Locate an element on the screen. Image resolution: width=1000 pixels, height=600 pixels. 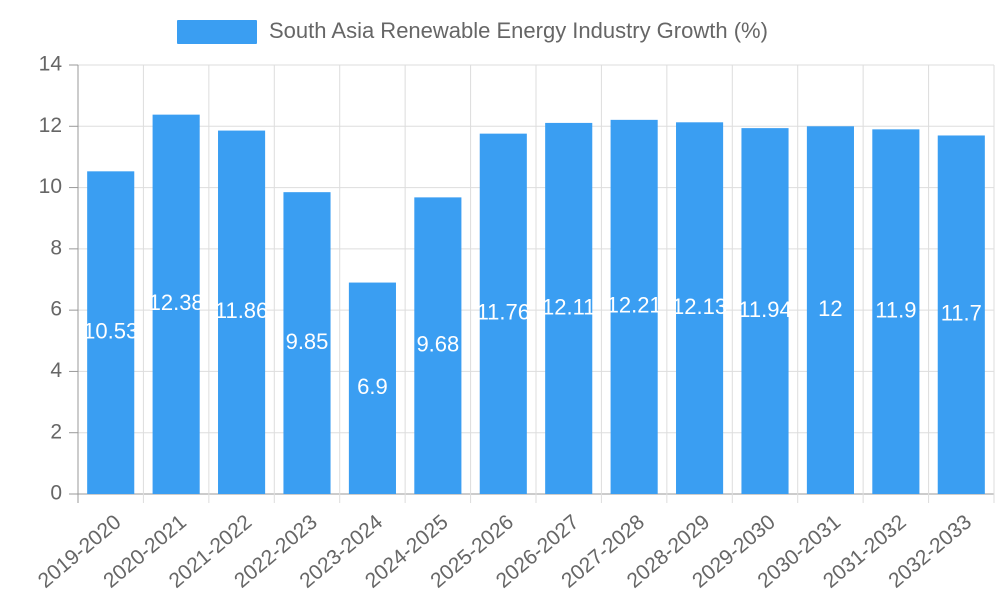
data-label: 12 is located at coordinates (830, 308).